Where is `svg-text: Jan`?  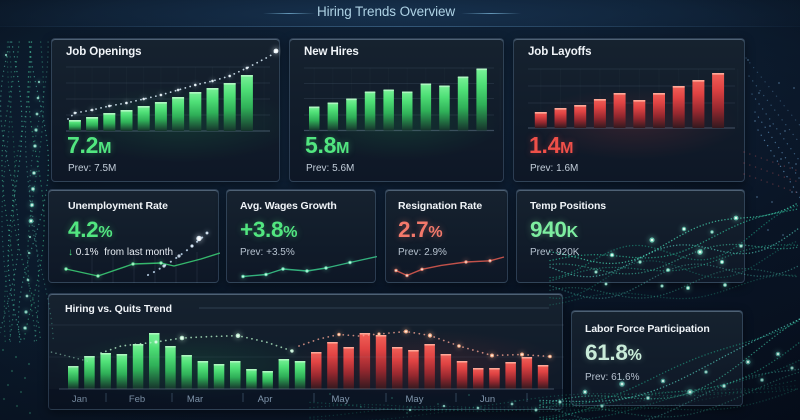 svg-text: Jan is located at coordinates (79, 399).